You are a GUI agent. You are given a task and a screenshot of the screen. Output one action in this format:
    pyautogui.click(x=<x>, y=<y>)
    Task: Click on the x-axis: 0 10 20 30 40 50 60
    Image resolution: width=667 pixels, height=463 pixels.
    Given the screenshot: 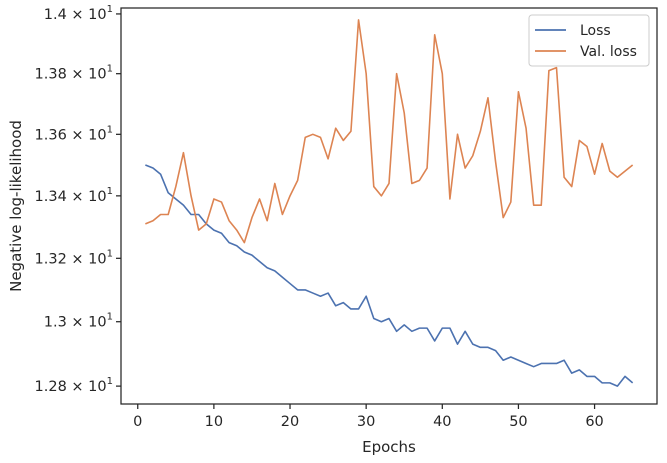 What is the action you would take?
    pyautogui.click(x=368, y=417)
    